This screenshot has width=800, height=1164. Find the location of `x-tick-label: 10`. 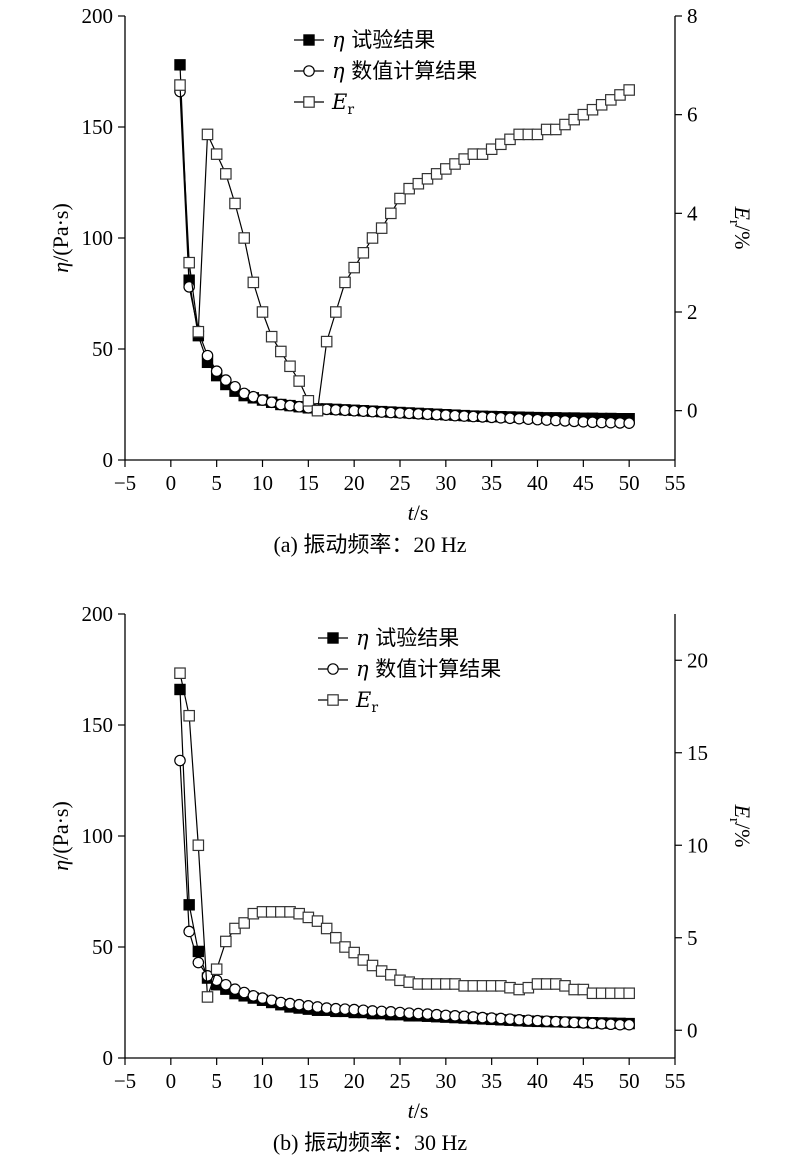

x-tick-label: 10 is located at coordinates (262, 483).